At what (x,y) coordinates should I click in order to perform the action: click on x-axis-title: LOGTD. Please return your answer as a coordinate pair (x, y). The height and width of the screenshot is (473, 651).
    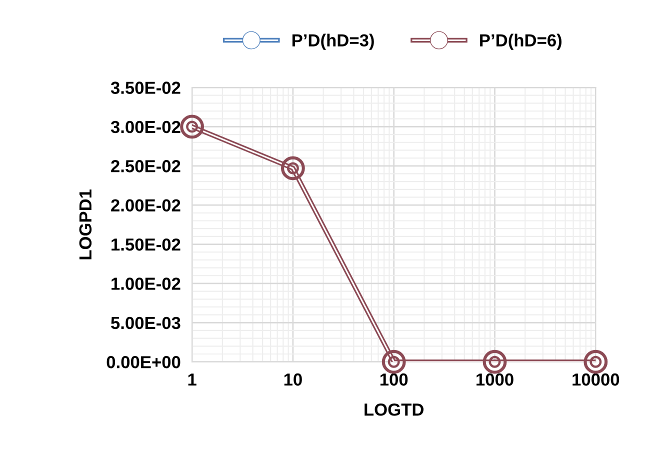
    Looking at the image, I should click on (394, 409).